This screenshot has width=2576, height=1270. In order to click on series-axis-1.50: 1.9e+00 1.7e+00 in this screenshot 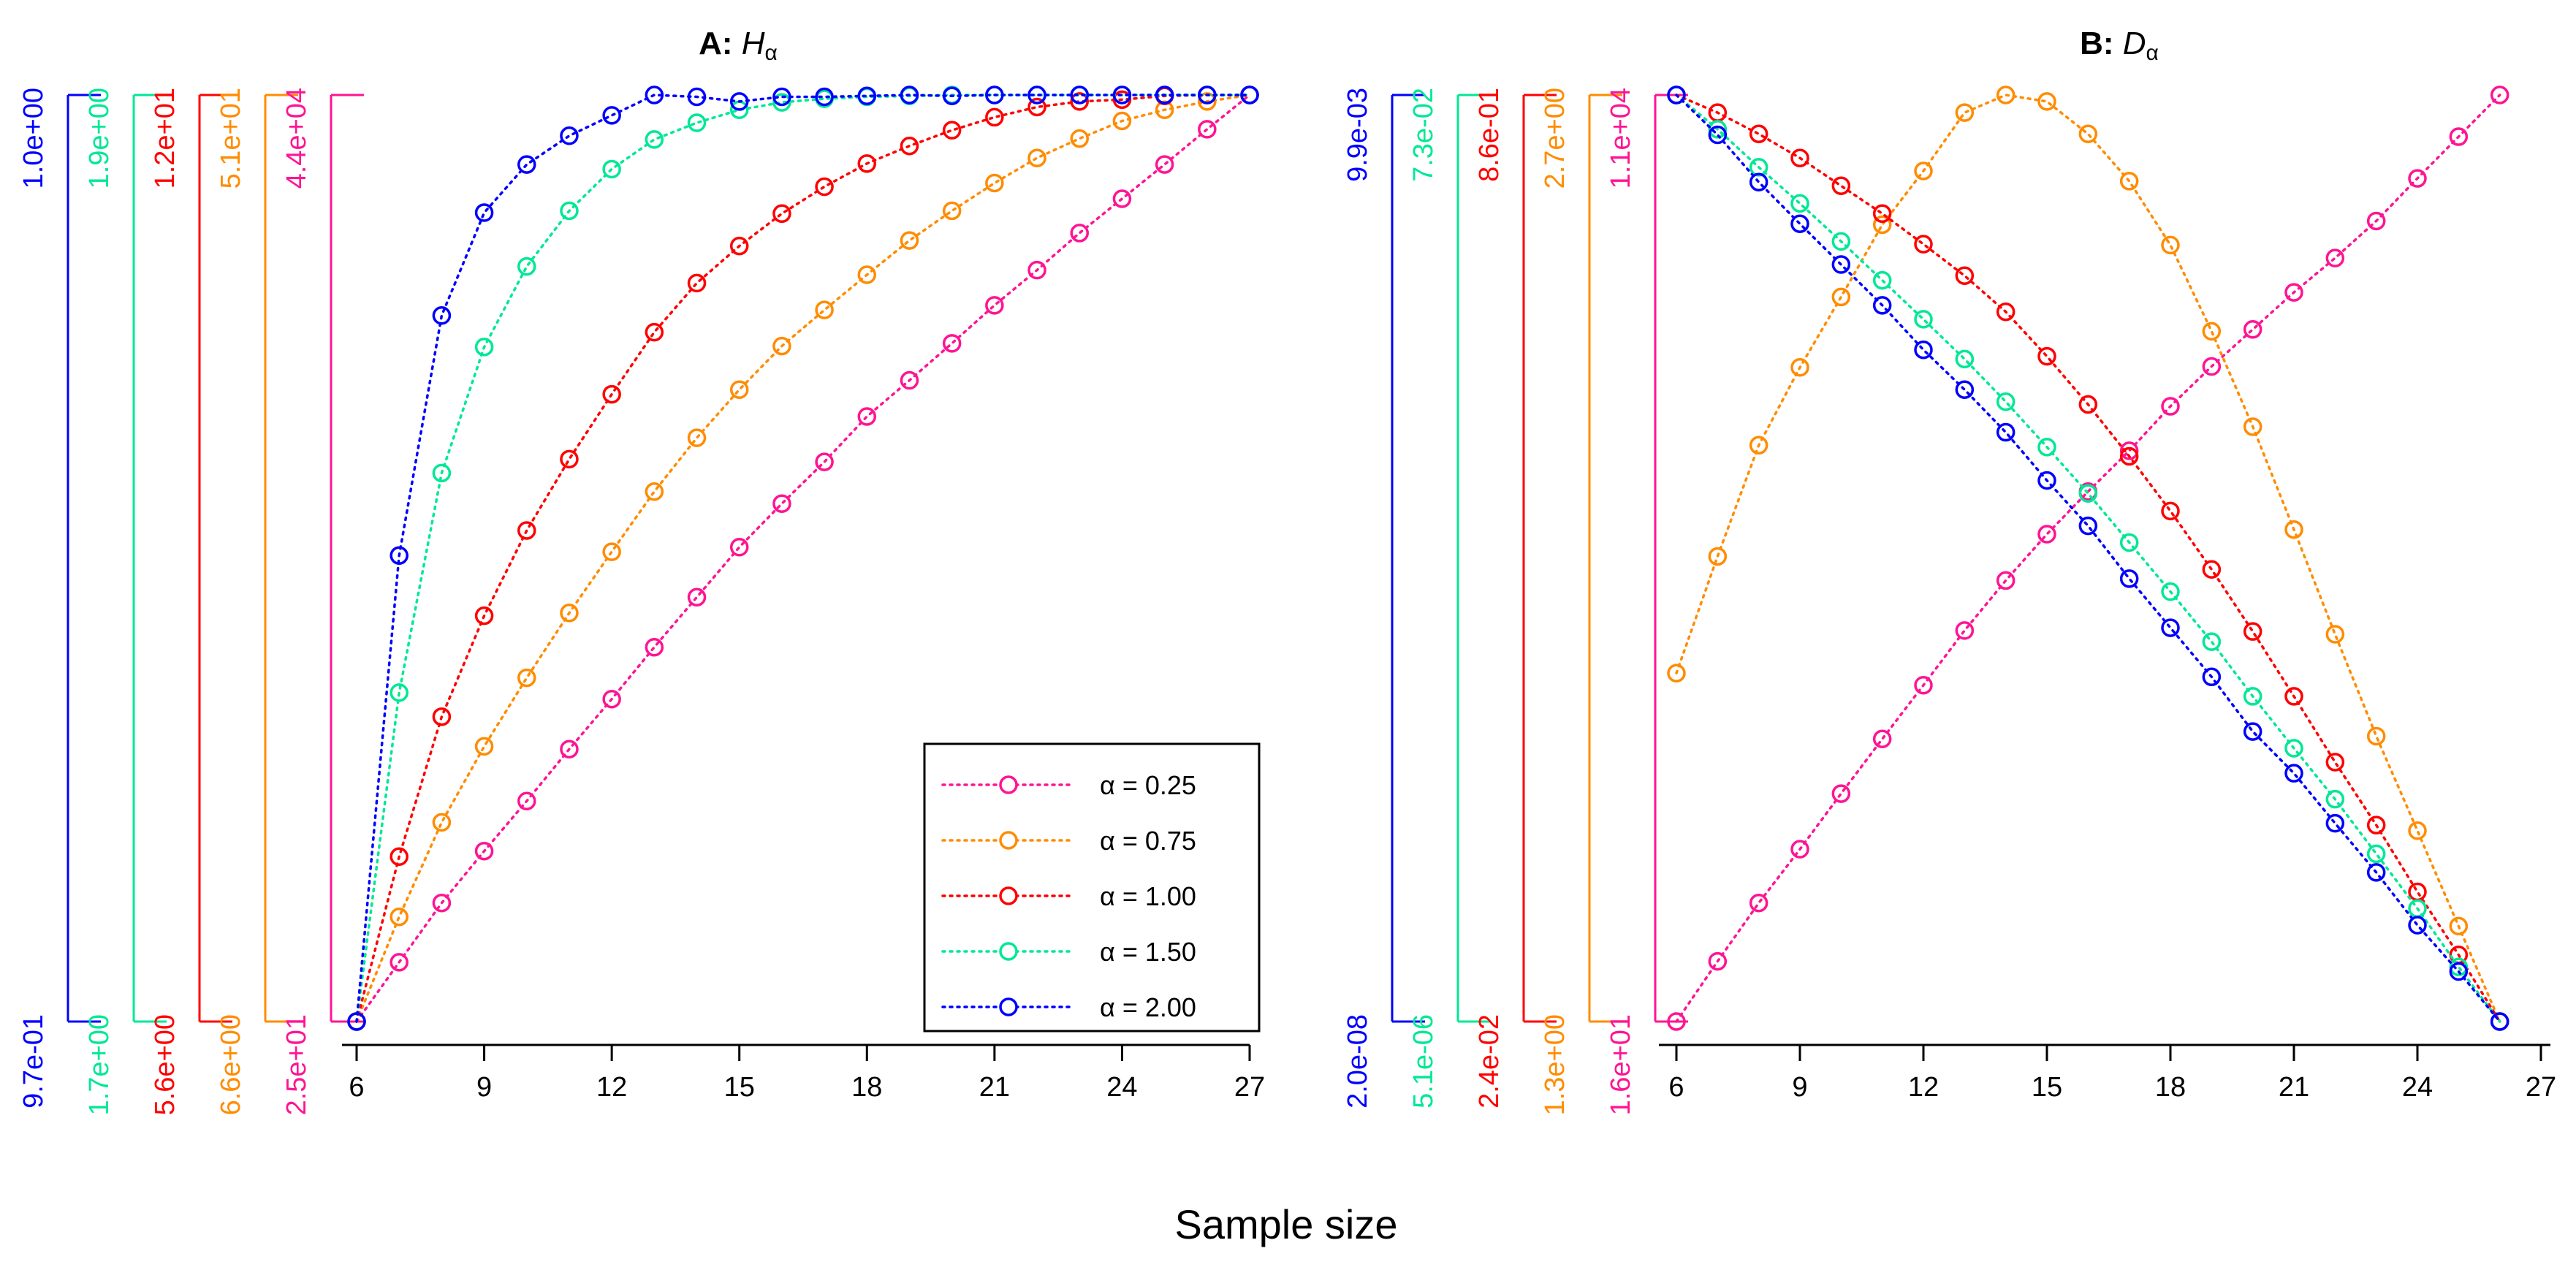, I will do `click(126, 601)`.